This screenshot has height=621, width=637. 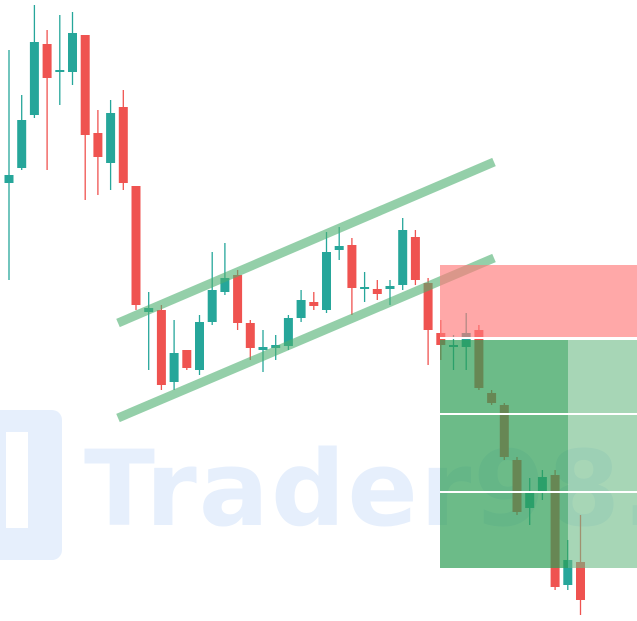 I want to click on target-zone-right, so click(x=602, y=454).